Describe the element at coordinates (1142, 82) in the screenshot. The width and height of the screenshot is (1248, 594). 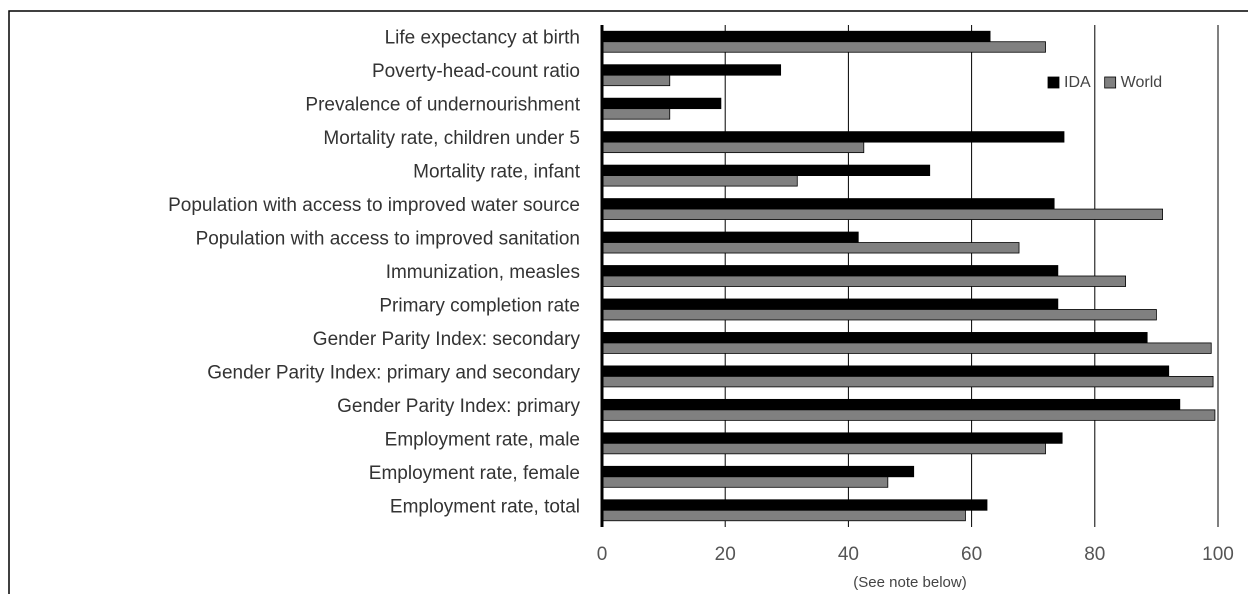
I see `legend-label: World` at that location.